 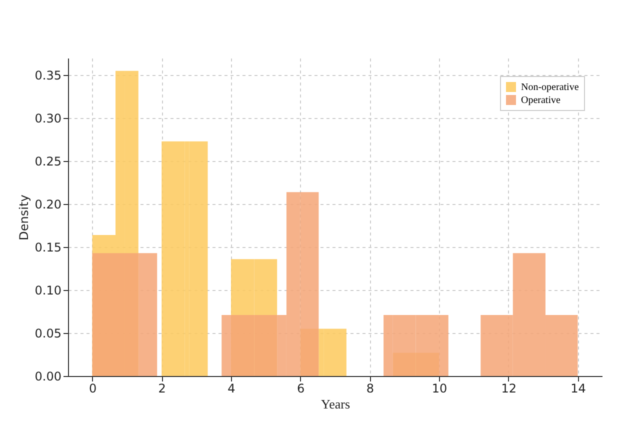 What do you see at coordinates (440, 389) in the screenshot?
I see `x-tick-label: 10` at bounding box center [440, 389].